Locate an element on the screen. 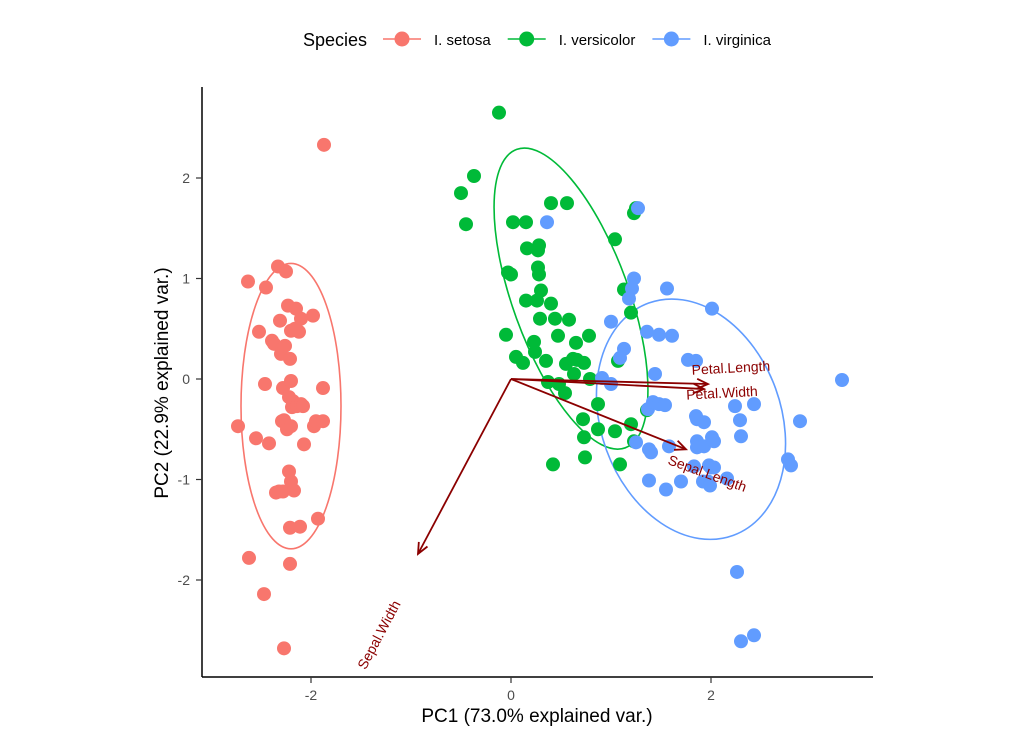 The height and width of the screenshot is (738, 1024). series-i-setosa is located at coordinates (281, 396).